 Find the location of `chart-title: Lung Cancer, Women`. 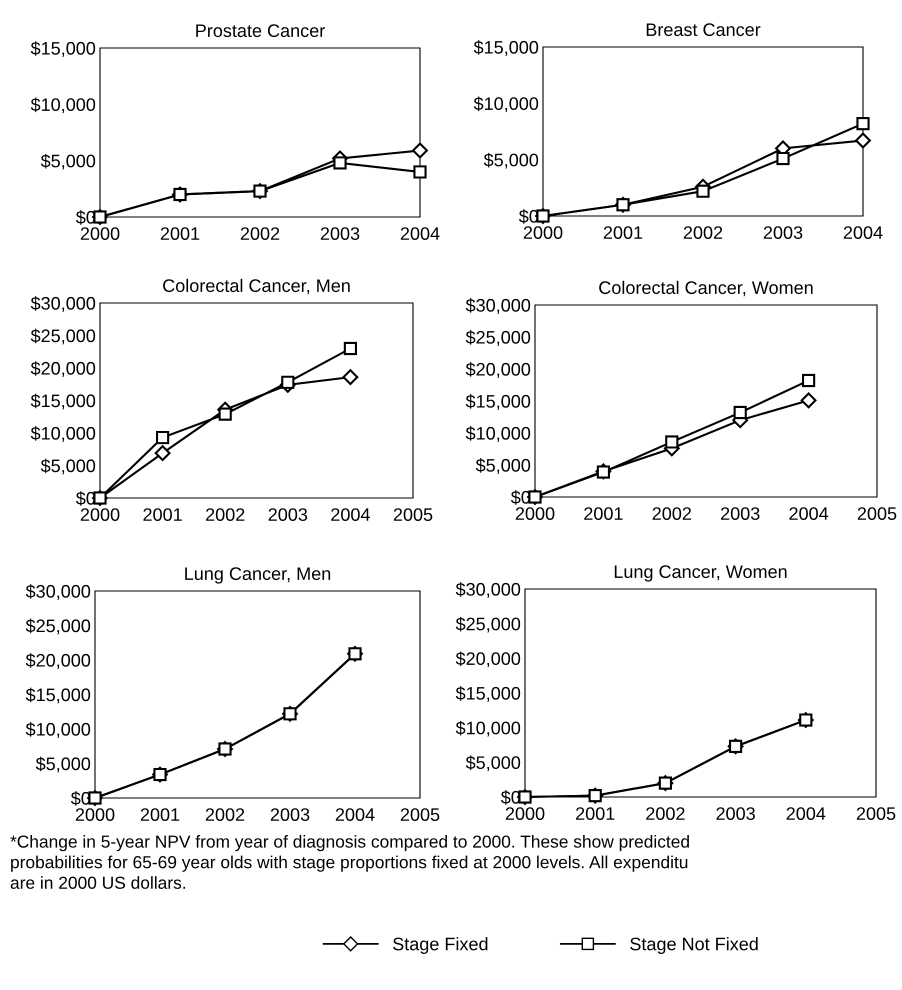

chart-title: Lung Cancer, Women is located at coordinates (700, 573).